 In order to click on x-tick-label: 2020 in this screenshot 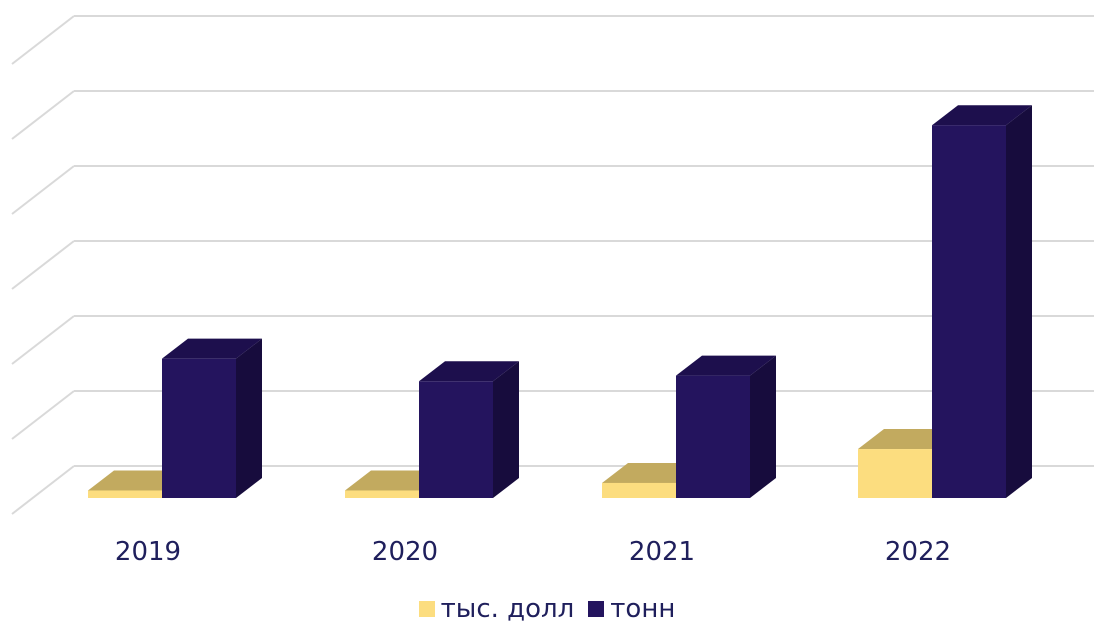, I will do `click(405, 552)`.